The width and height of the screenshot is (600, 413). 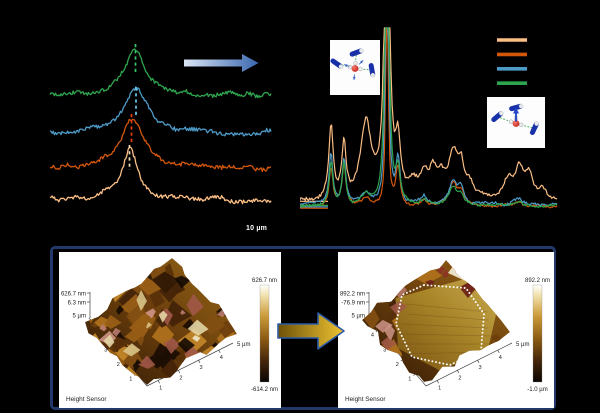 I want to click on trace-dark_orange, so click(x=160, y=145).